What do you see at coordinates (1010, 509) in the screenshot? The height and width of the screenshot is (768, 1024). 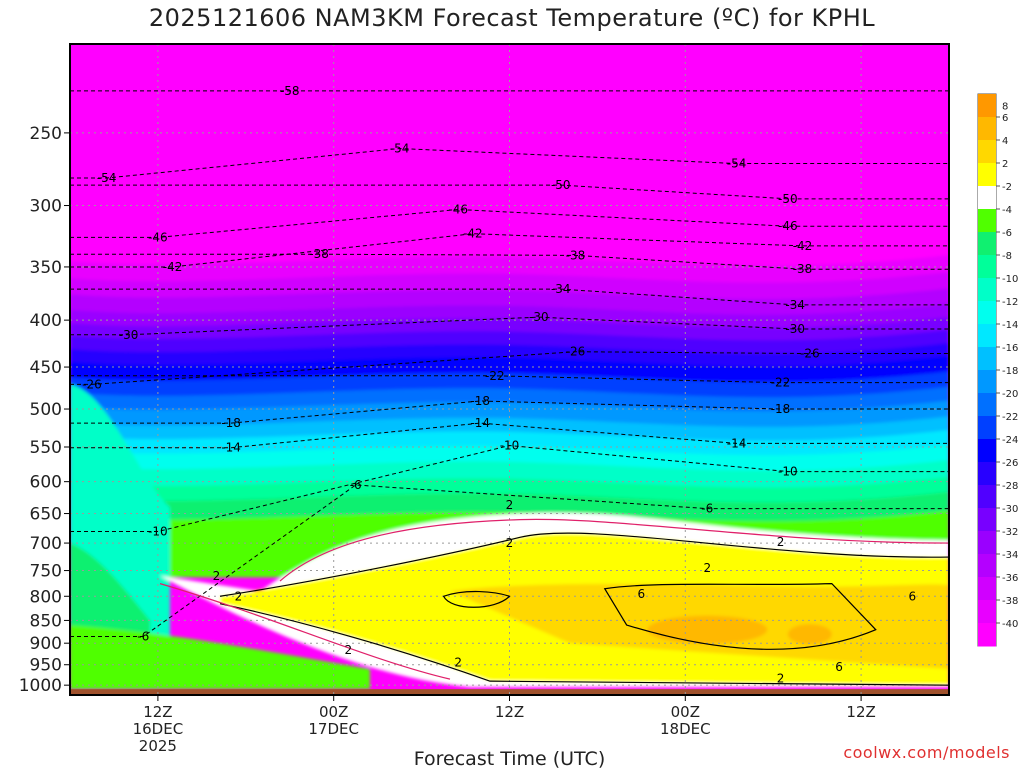 I see `colorbar-label: -30` at bounding box center [1010, 509].